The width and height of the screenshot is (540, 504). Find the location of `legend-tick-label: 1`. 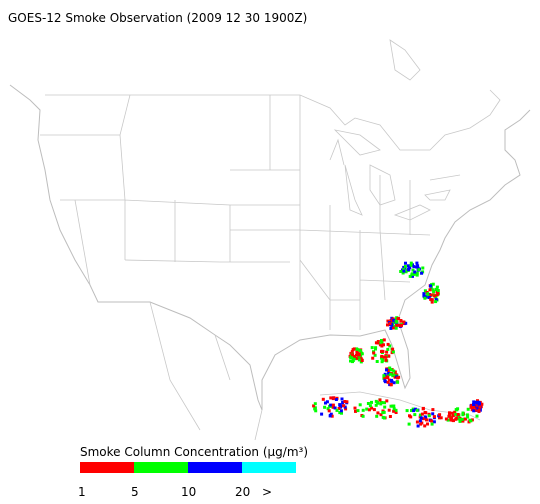

legend-tick-label: 1 is located at coordinates (82, 492).